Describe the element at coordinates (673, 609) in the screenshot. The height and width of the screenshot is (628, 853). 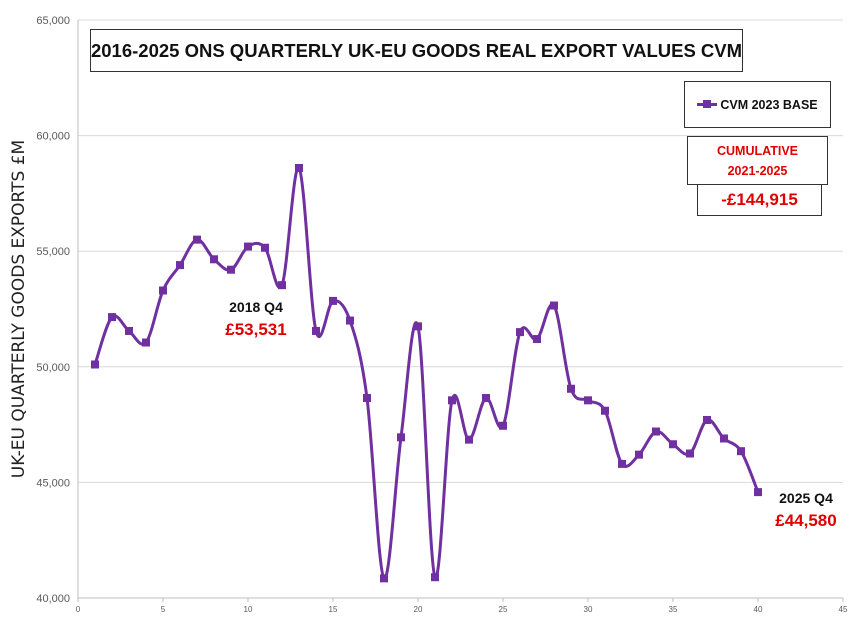
I see `x-tick-label: 35` at that location.